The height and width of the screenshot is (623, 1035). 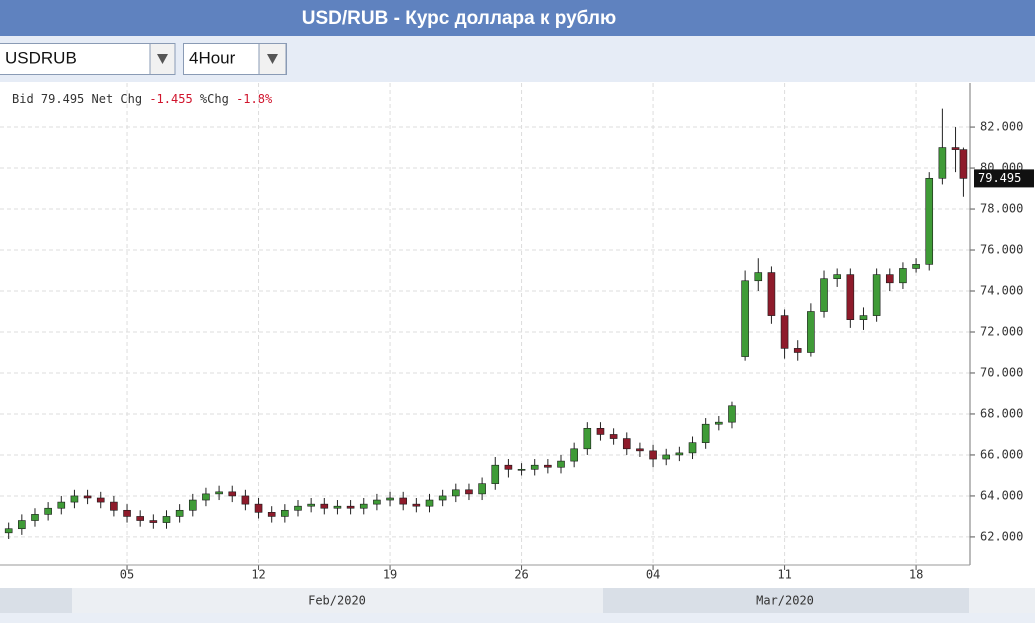 I want to click on x-tick-label: 18, so click(x=916, y=575).